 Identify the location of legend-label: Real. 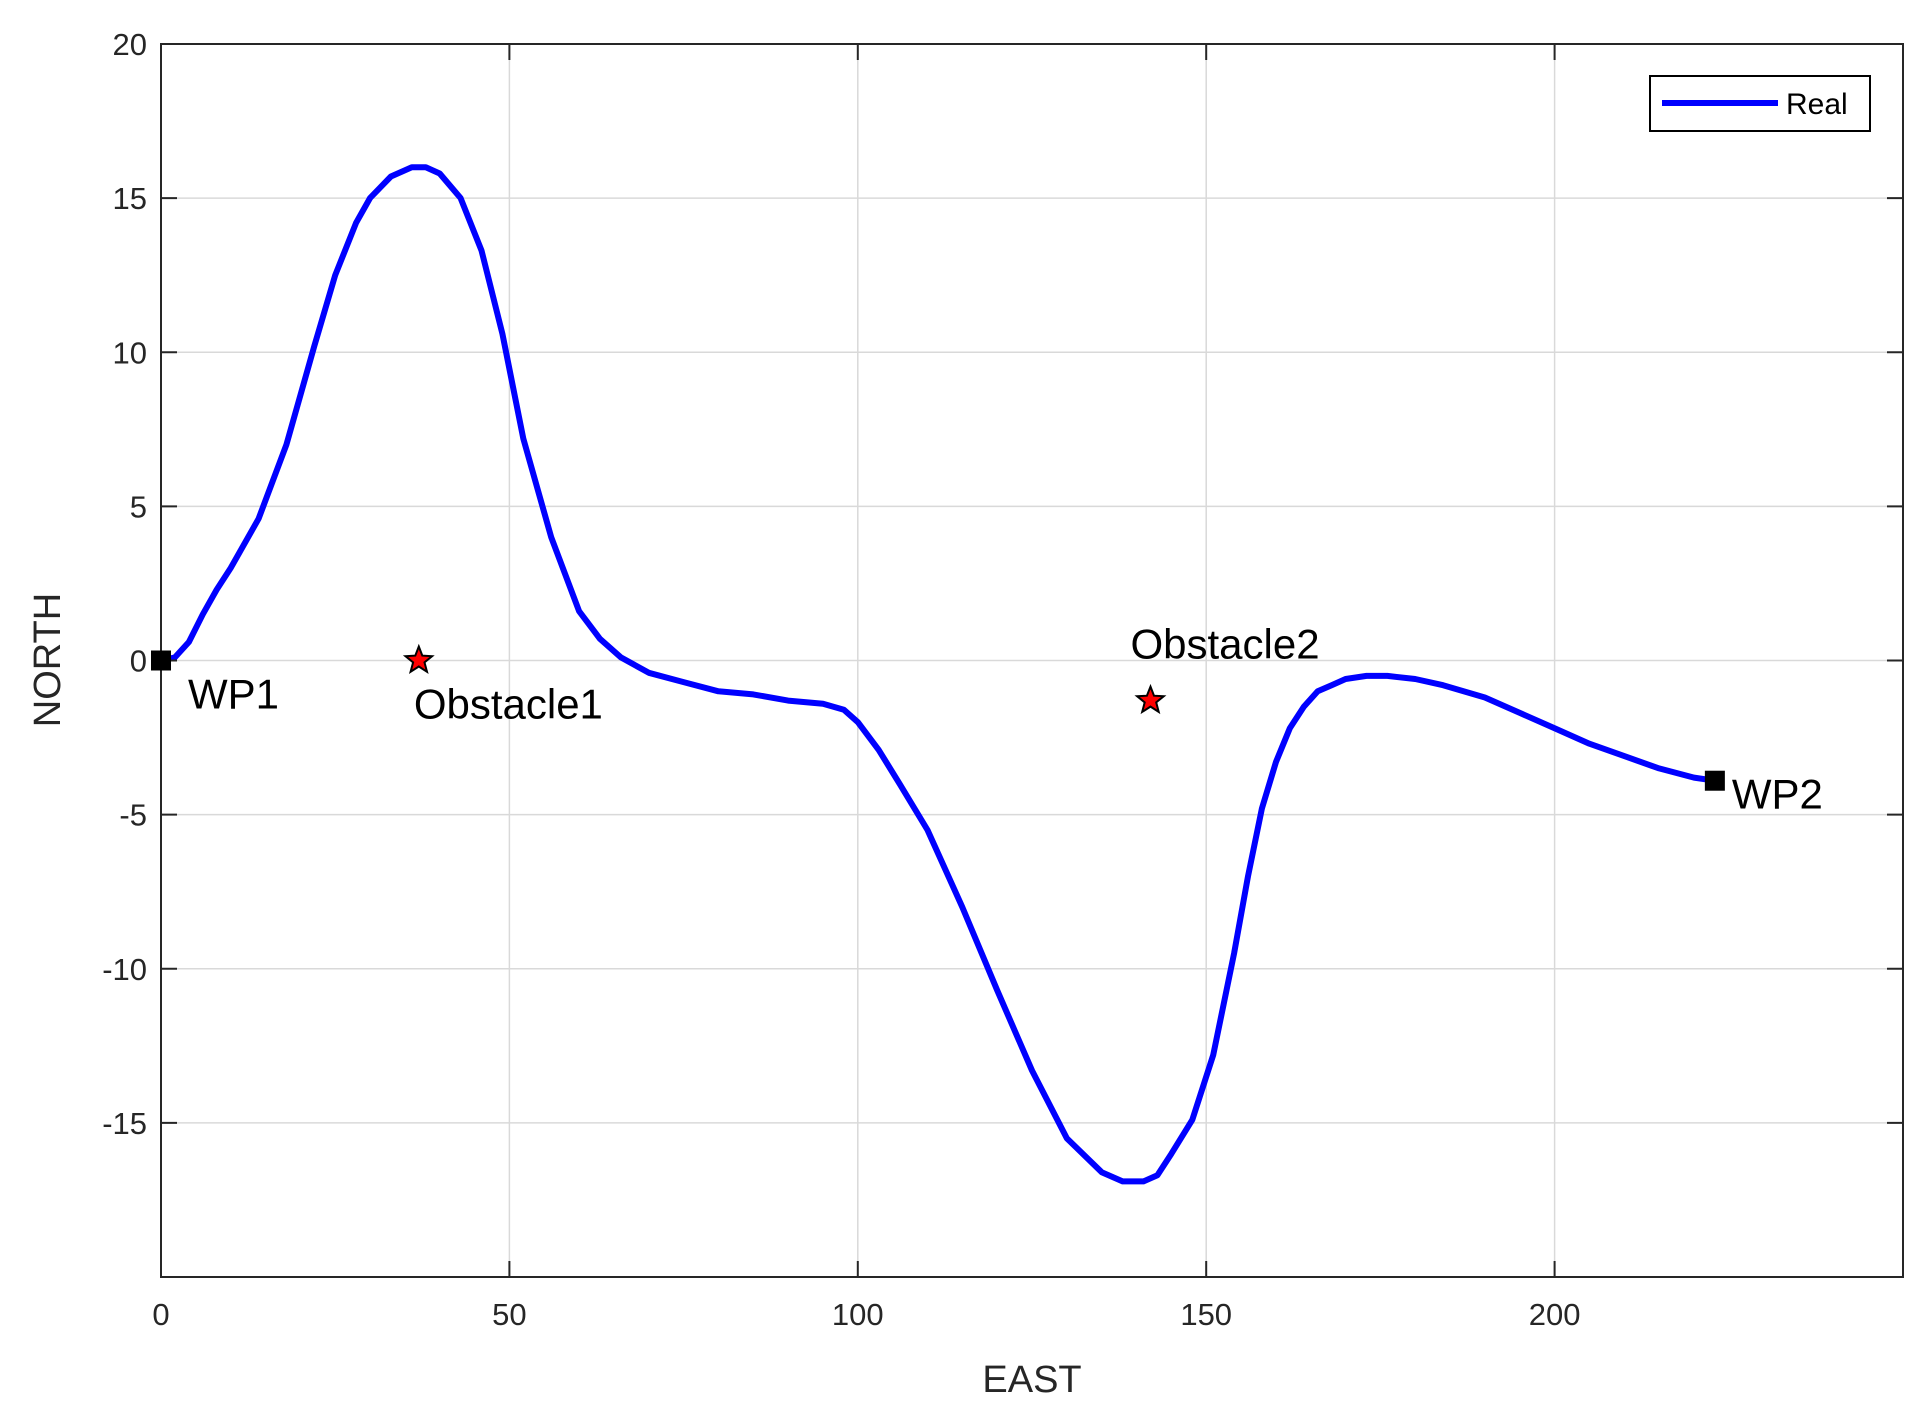
(1817, 104).